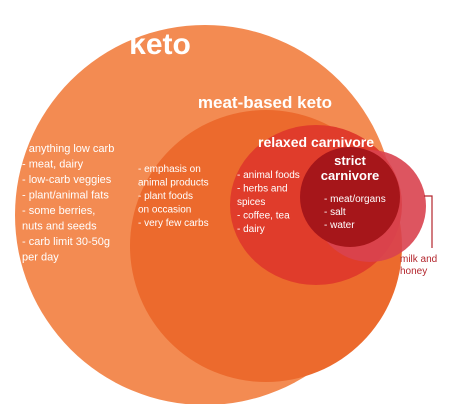 The height and width of the screenshot is (404, 450). What do you see at coordinates (169, 169) in the screenshot?
I see `circle-item: - emphasis on` at bounding box center [169, 169].